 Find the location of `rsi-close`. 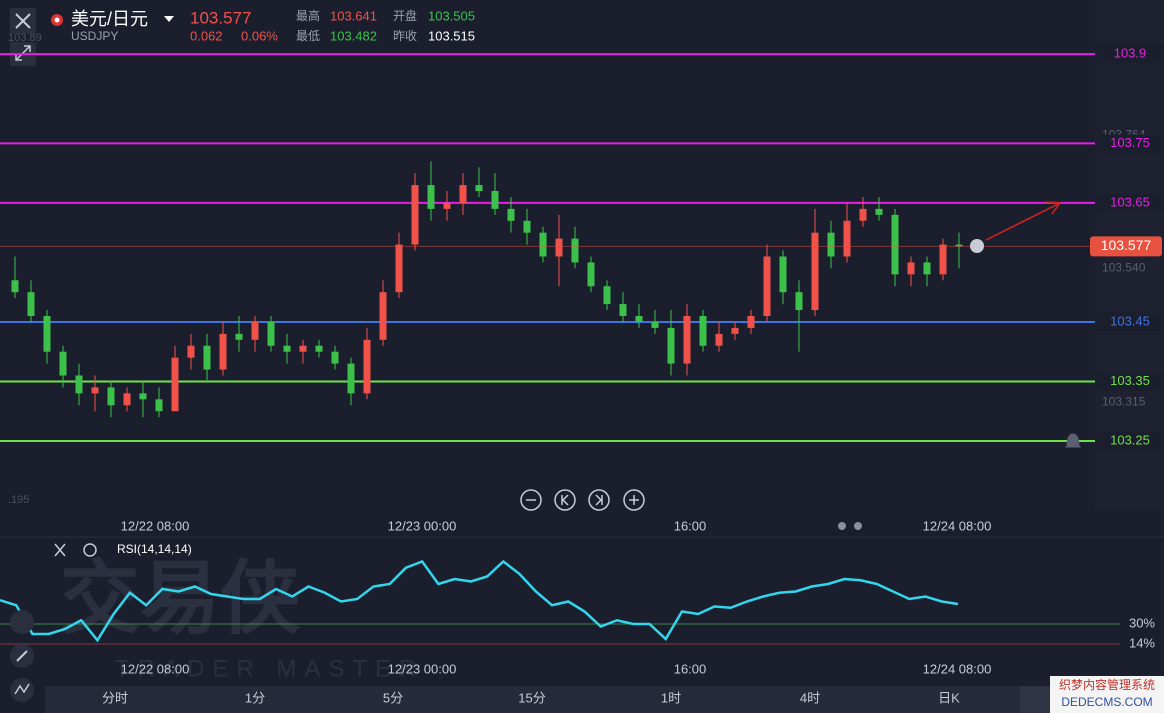

rsi-close is located at coordinates (60, 550).